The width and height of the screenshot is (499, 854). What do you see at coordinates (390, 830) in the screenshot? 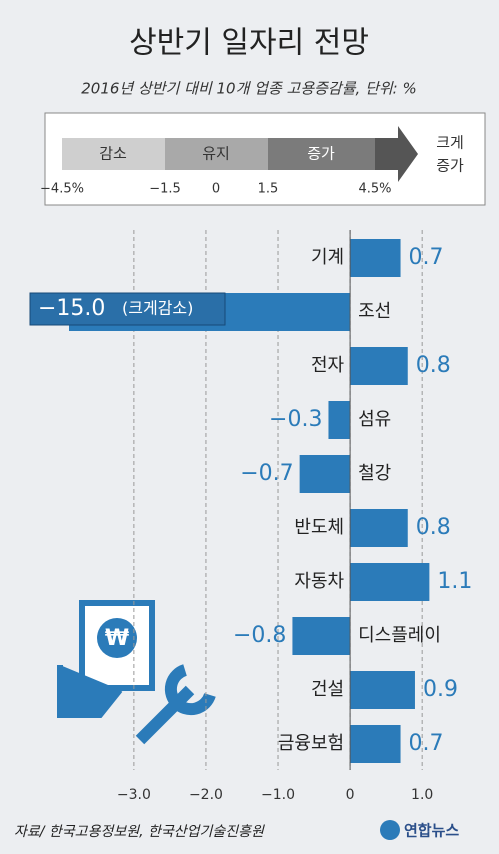
I see `logo-mark` at bounding box center [390, 830].